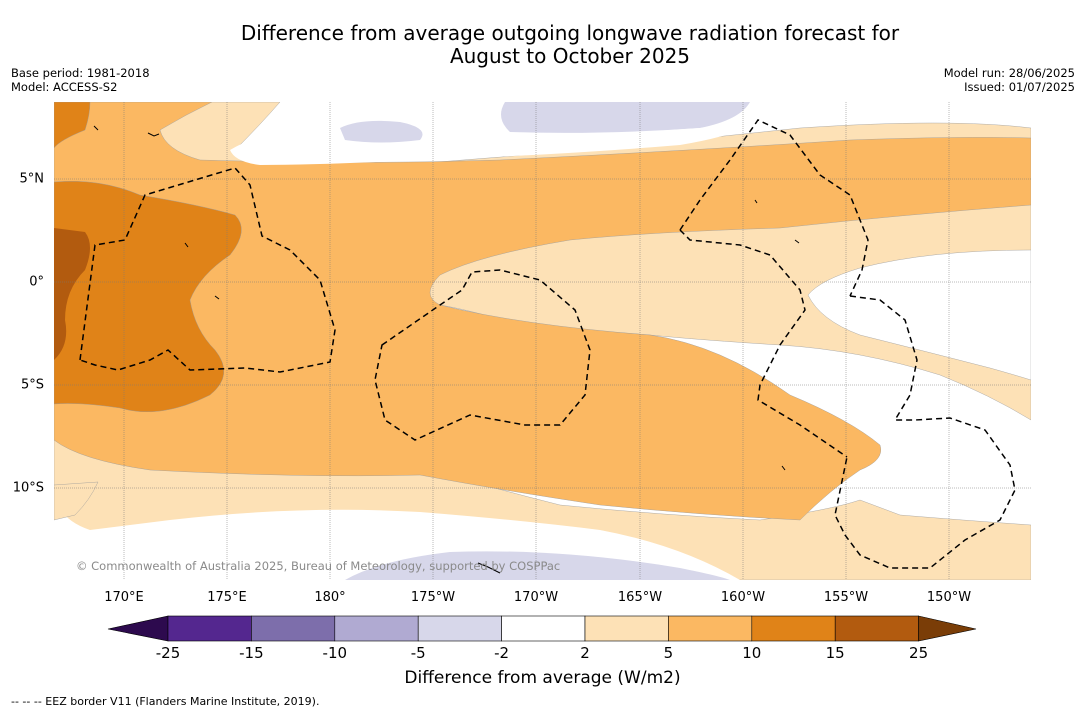  Describe the element at coordinates (227, 597) in the screenshot. I see `lon-label: 175°E` at that location.